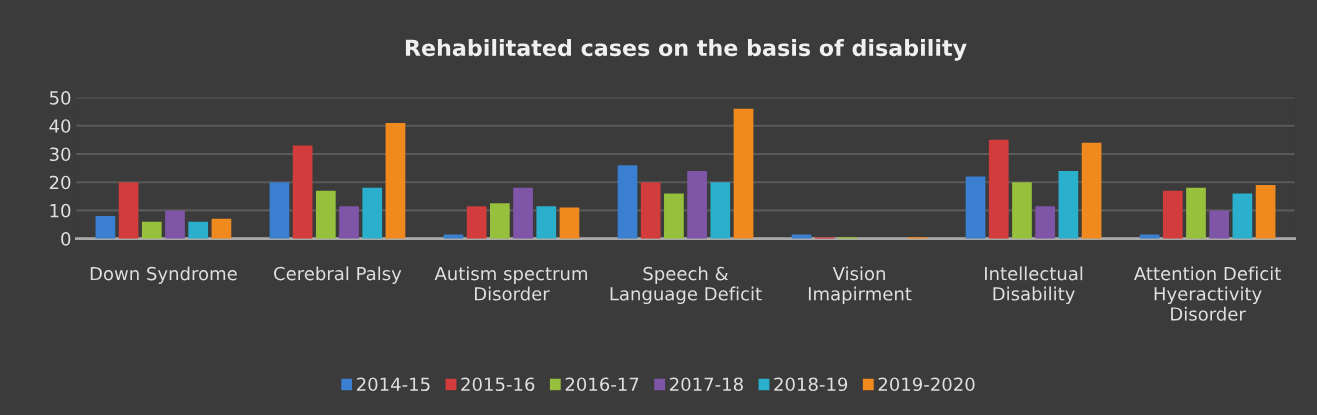 The width and height of the screenshot is (1317, 415). Describe the element at coordinates (686, 49) in the screenshot. I see `chart-title: Rehabilitated cases on the basis of disability` at that location.